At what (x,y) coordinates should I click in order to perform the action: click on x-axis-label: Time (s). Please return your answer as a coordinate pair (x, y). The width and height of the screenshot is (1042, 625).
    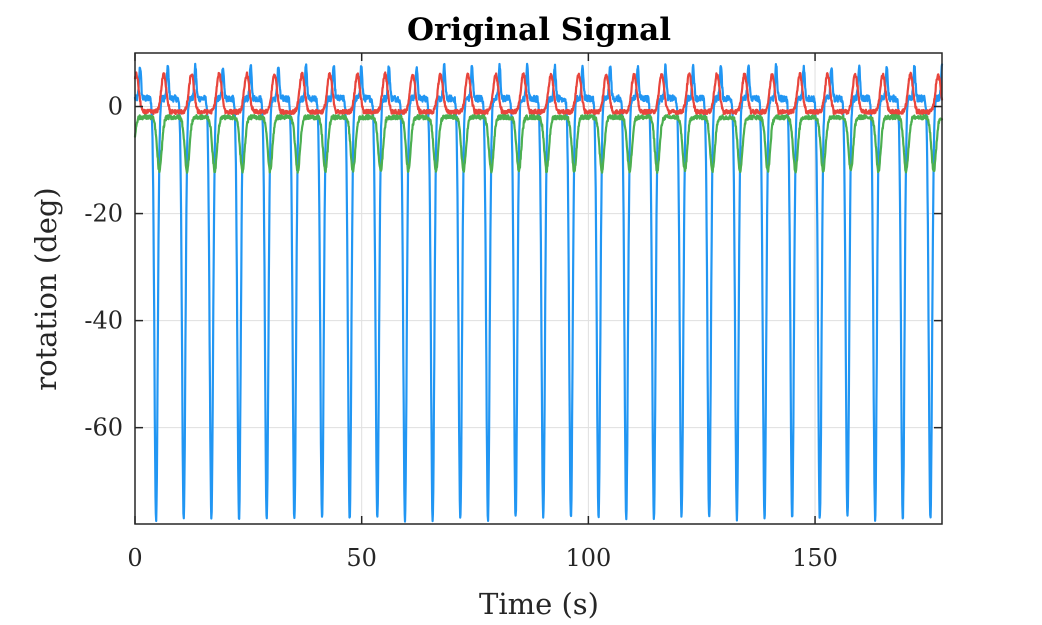
    Looking at the image, I should click on (539, 604).